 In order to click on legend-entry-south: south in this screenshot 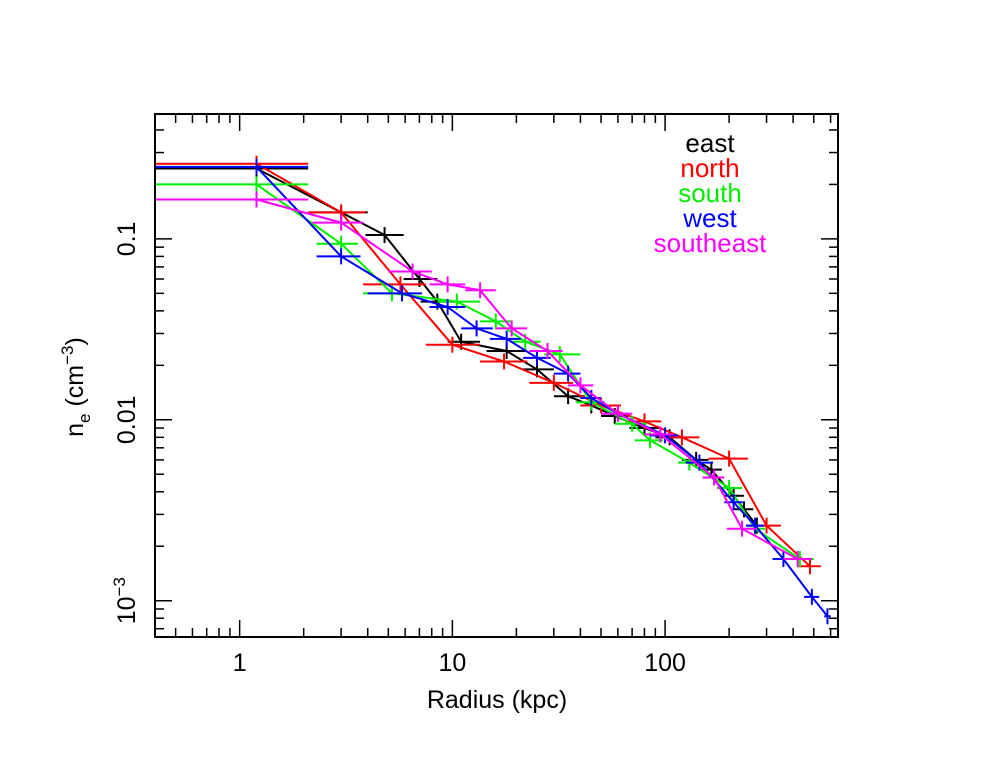, I will do `click(710, 193)`.